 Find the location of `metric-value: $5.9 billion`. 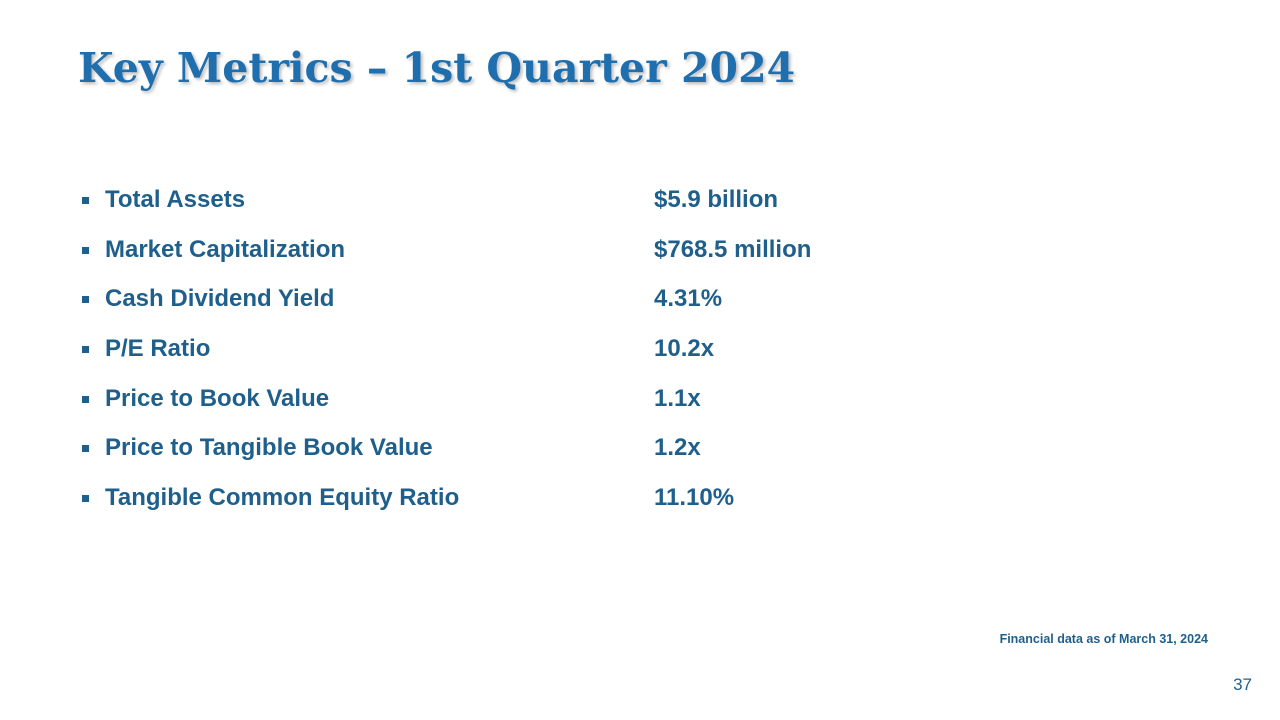

metric-value: $5.9 billion is located at coordinates (716, 199).